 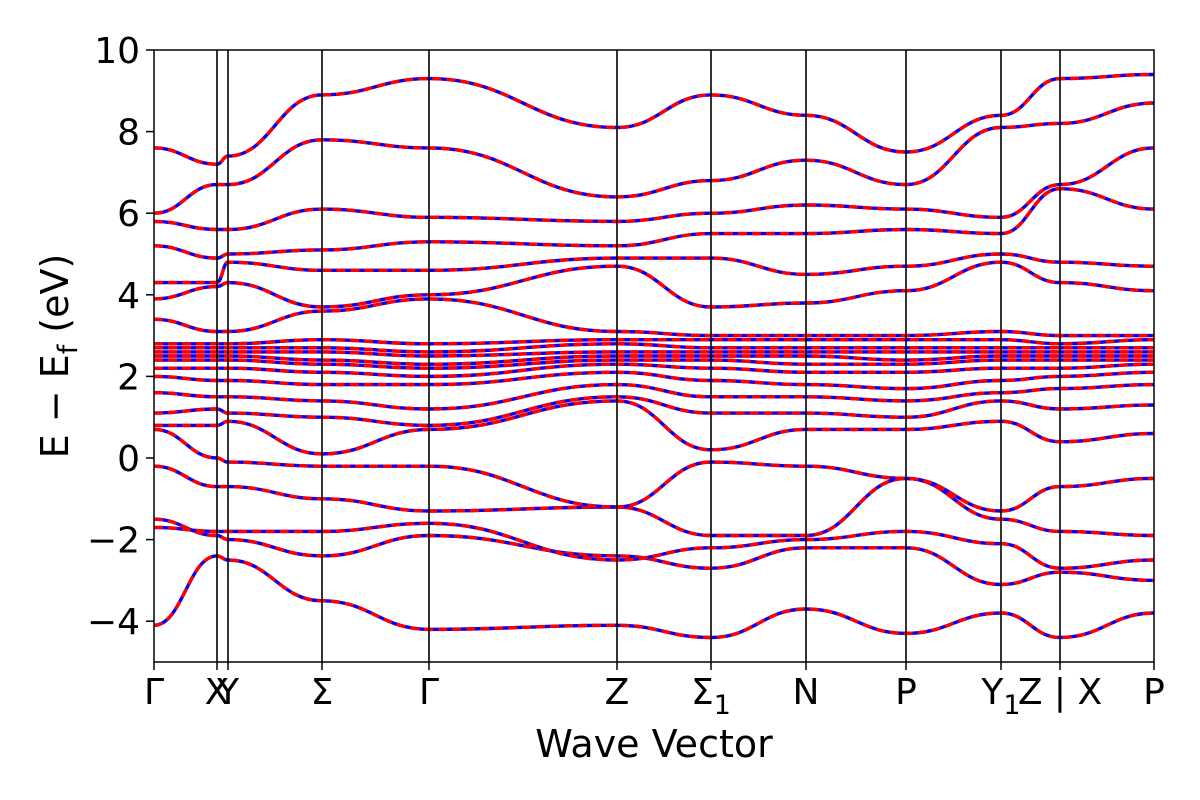 I want to click on x-axis-label: Wave Vector, so click(x=654, y=744).